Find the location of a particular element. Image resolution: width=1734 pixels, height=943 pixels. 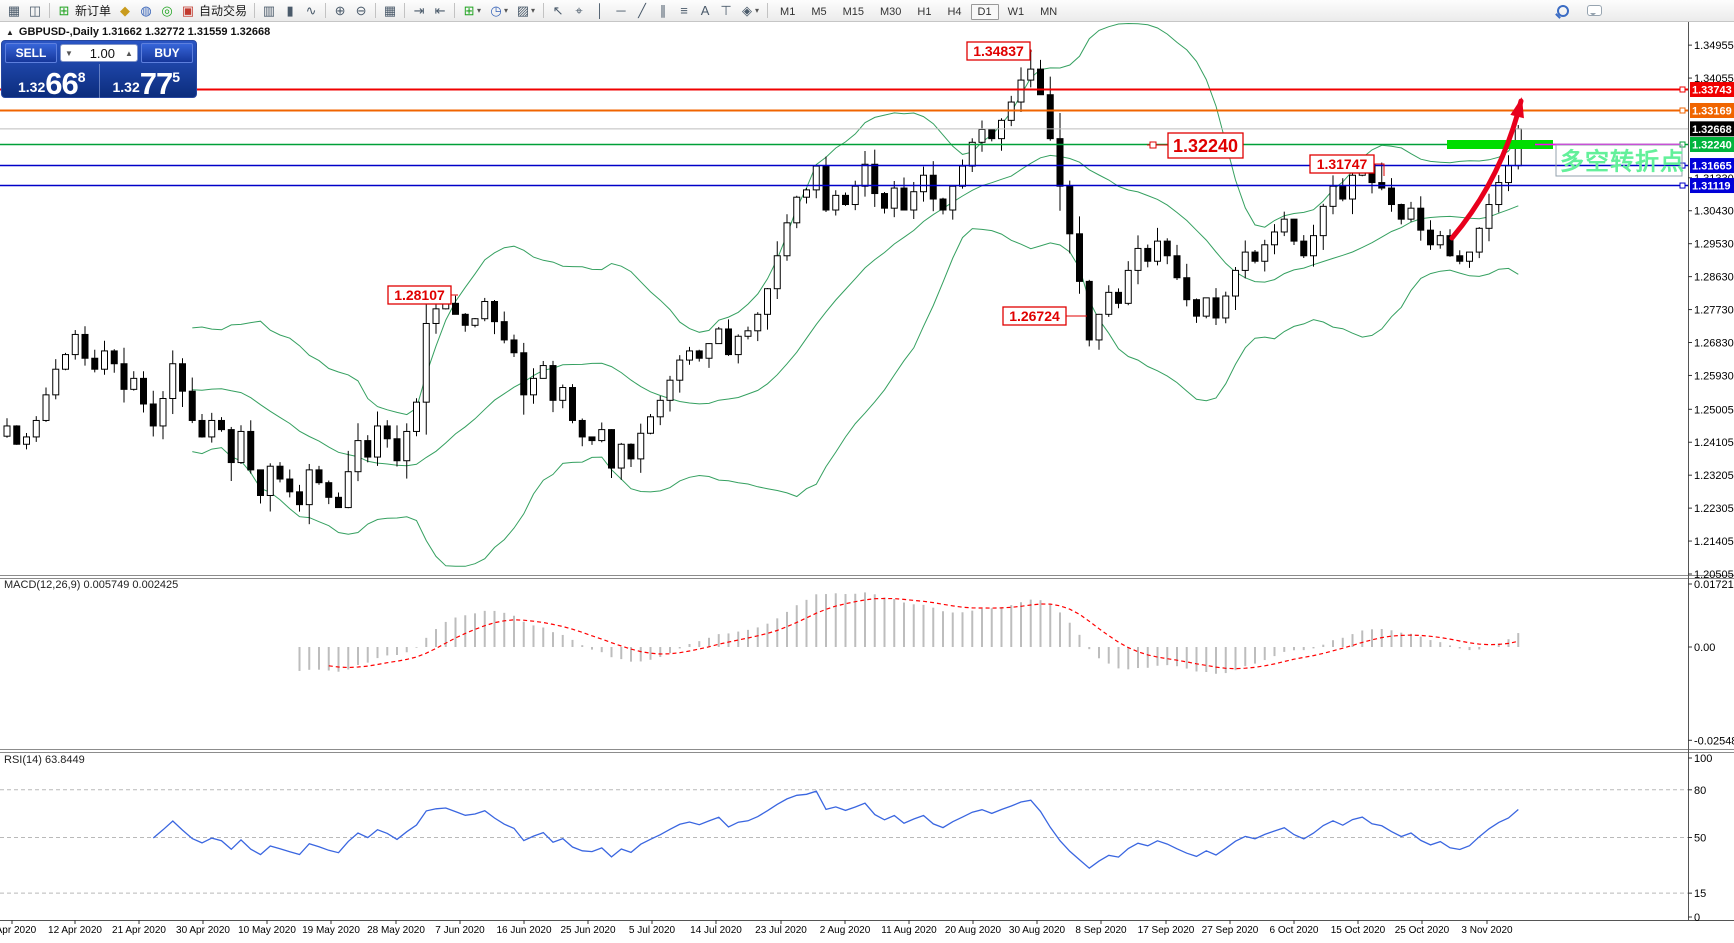

macd-signal-line is located at coordinates (923, 633).